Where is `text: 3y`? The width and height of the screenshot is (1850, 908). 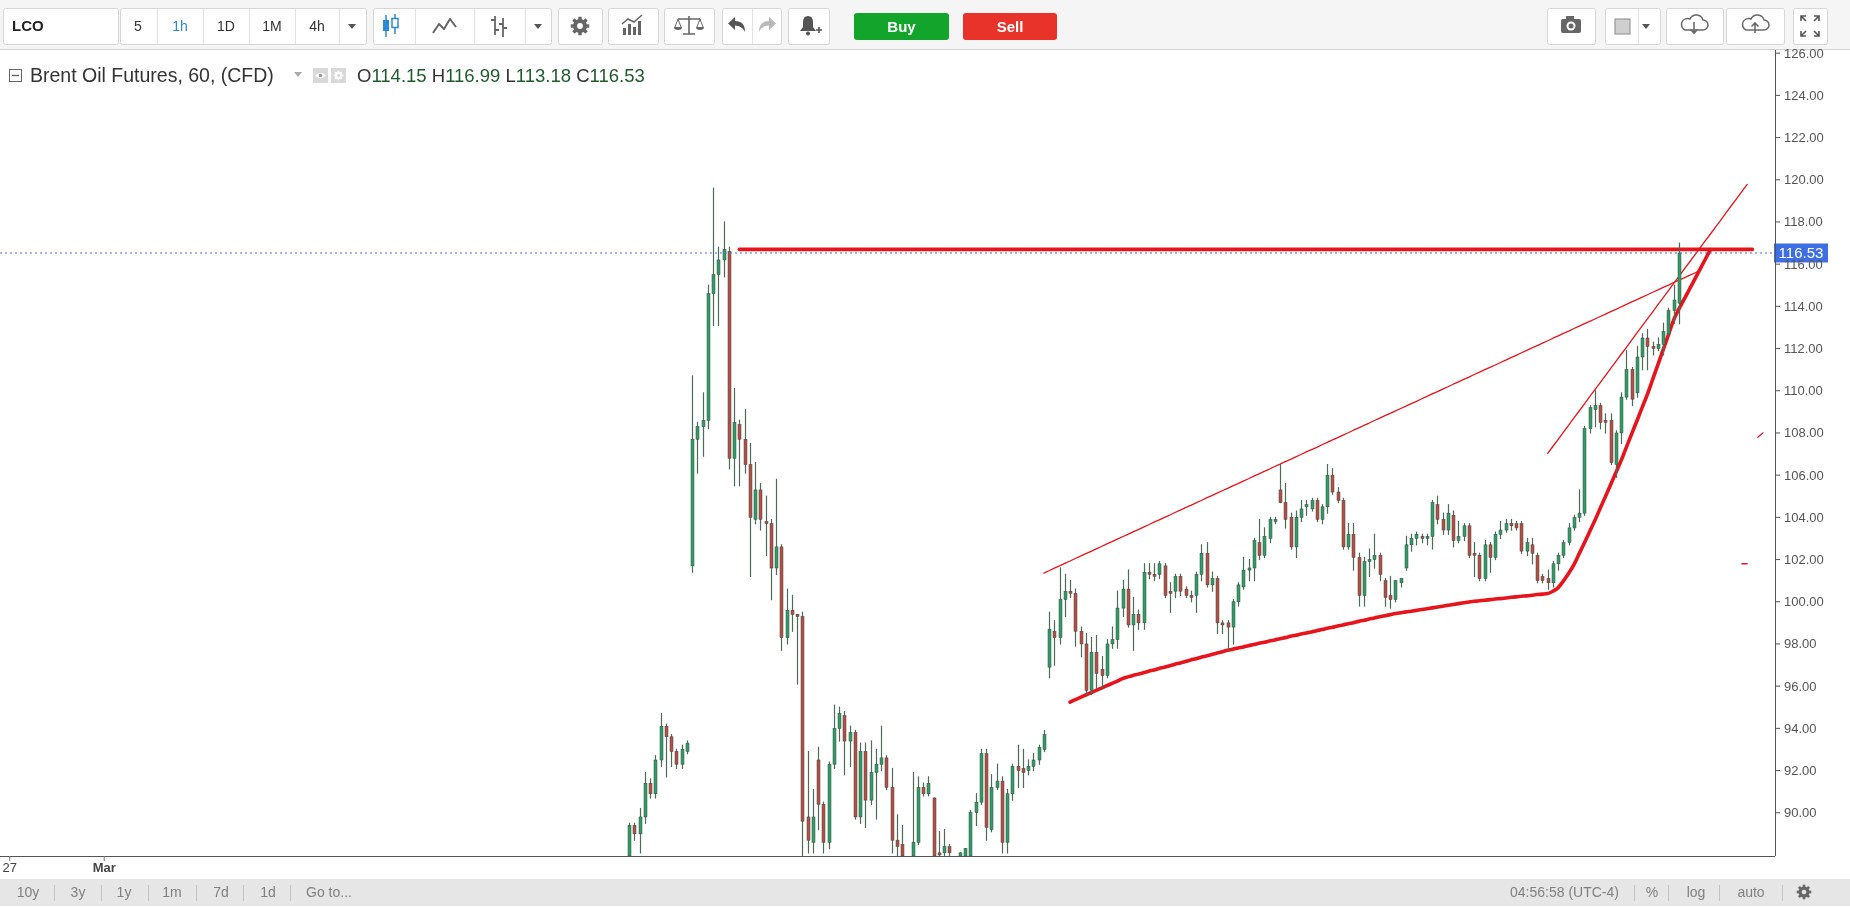 text: 3y is located at coordinates (78, 892).